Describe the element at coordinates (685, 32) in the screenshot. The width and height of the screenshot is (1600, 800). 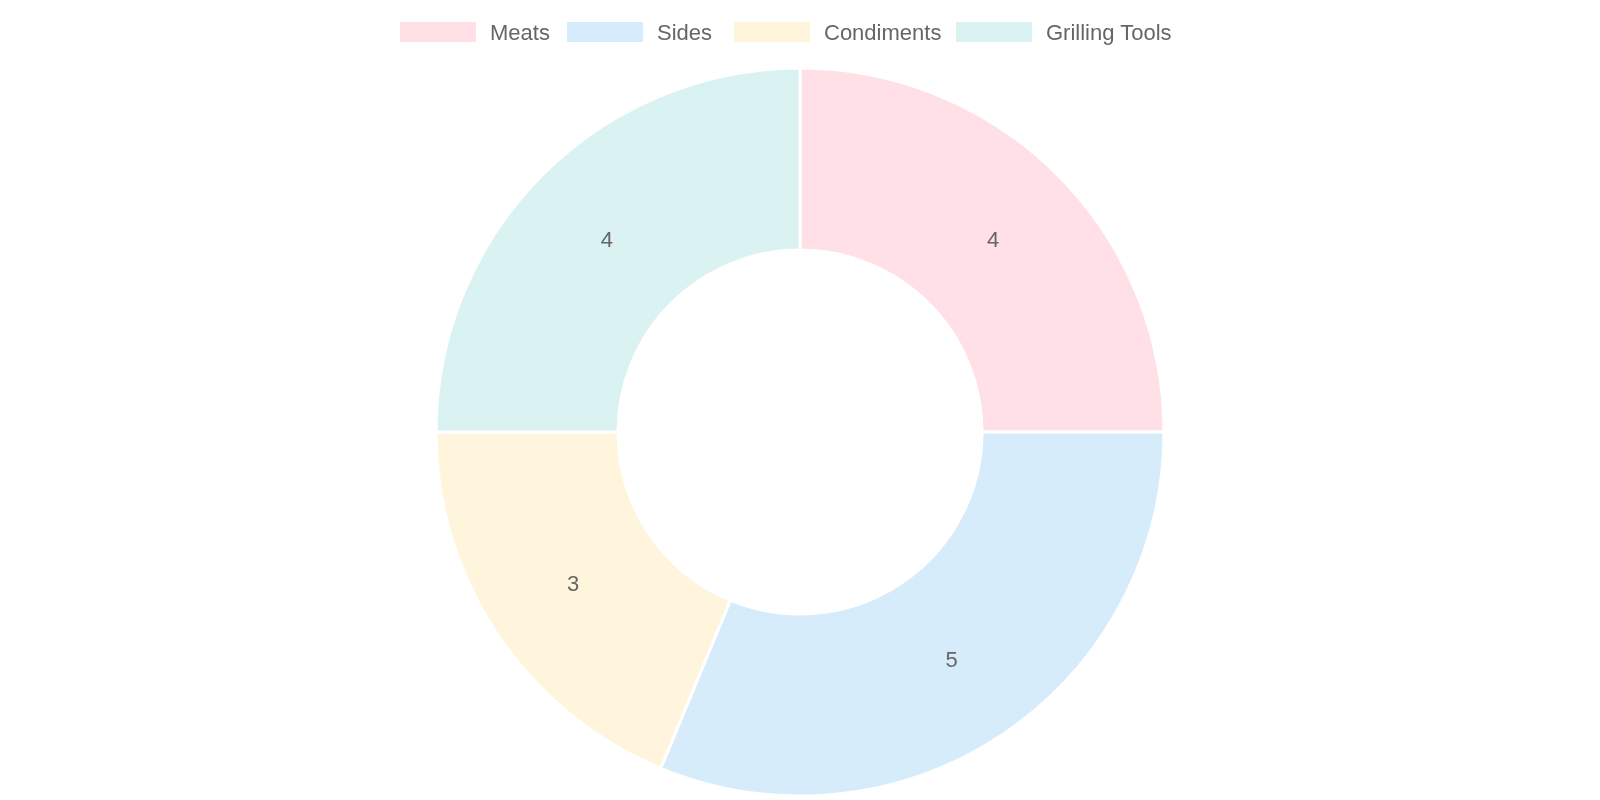
I see `legend-label: Sides` at that location.